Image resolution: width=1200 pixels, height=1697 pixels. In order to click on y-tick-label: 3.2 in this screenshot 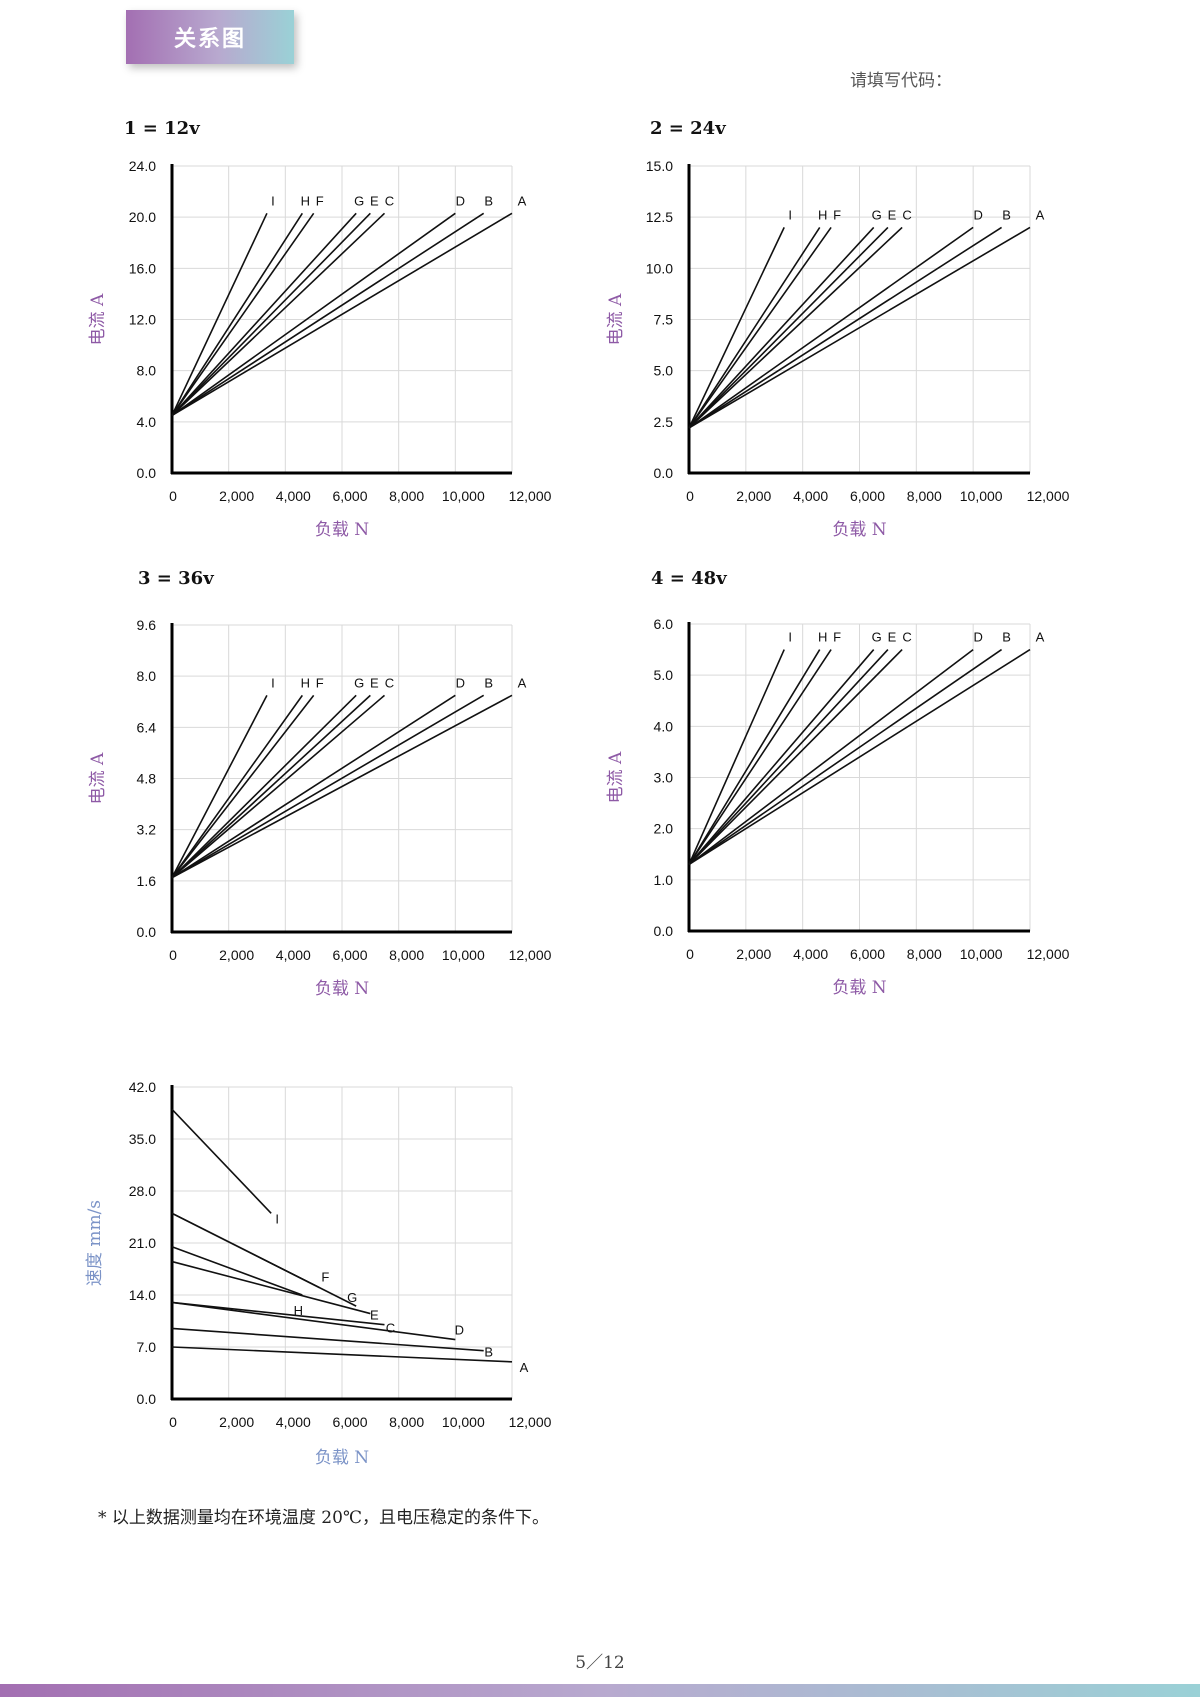, I will do `click(147, 830)`.